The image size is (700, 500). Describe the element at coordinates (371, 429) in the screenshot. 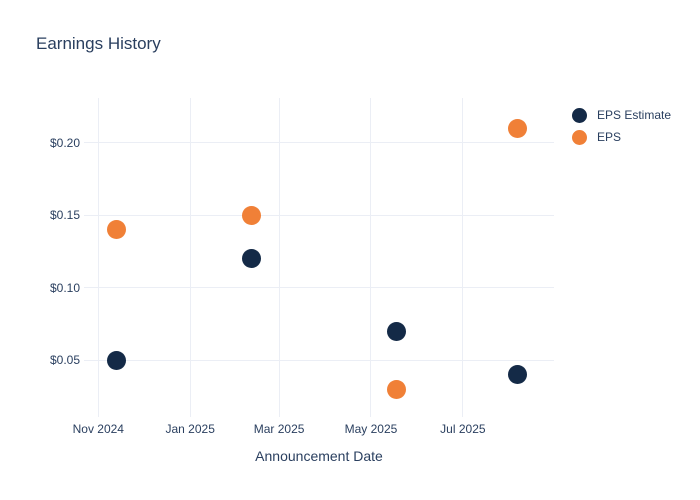

I see `x-tick-label: May 2025` at that location.